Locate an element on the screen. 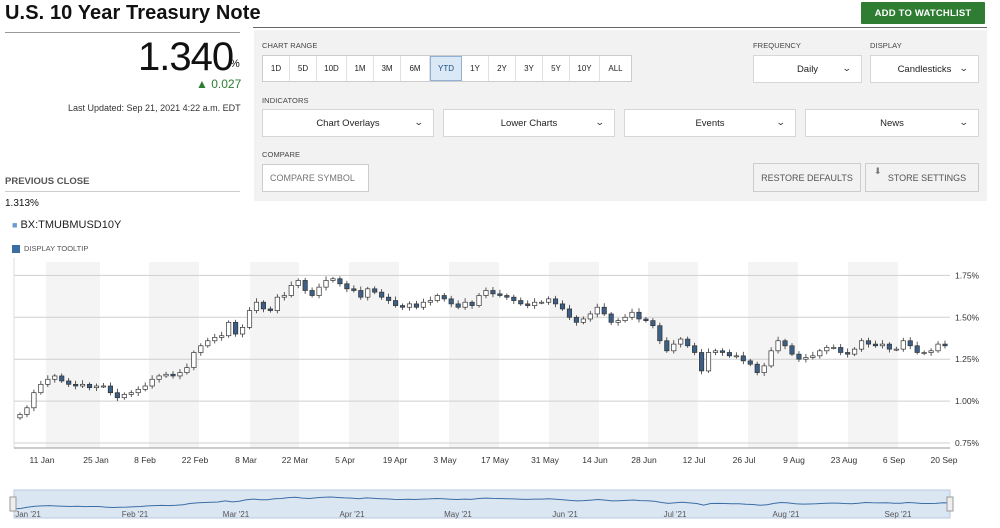  navigator-left-handle is located at coordinates (13, 504).